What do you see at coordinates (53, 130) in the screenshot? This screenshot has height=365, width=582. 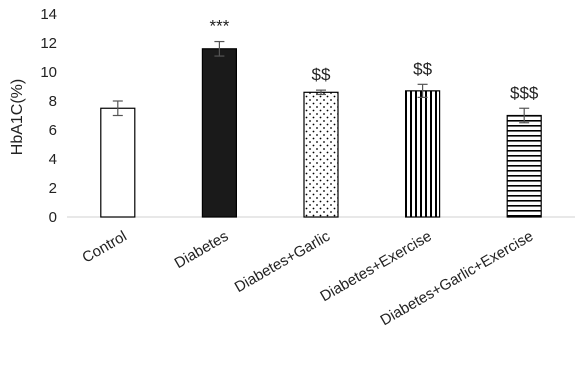 I see `y-tick-label: 6` at bounding box center [53, 130].